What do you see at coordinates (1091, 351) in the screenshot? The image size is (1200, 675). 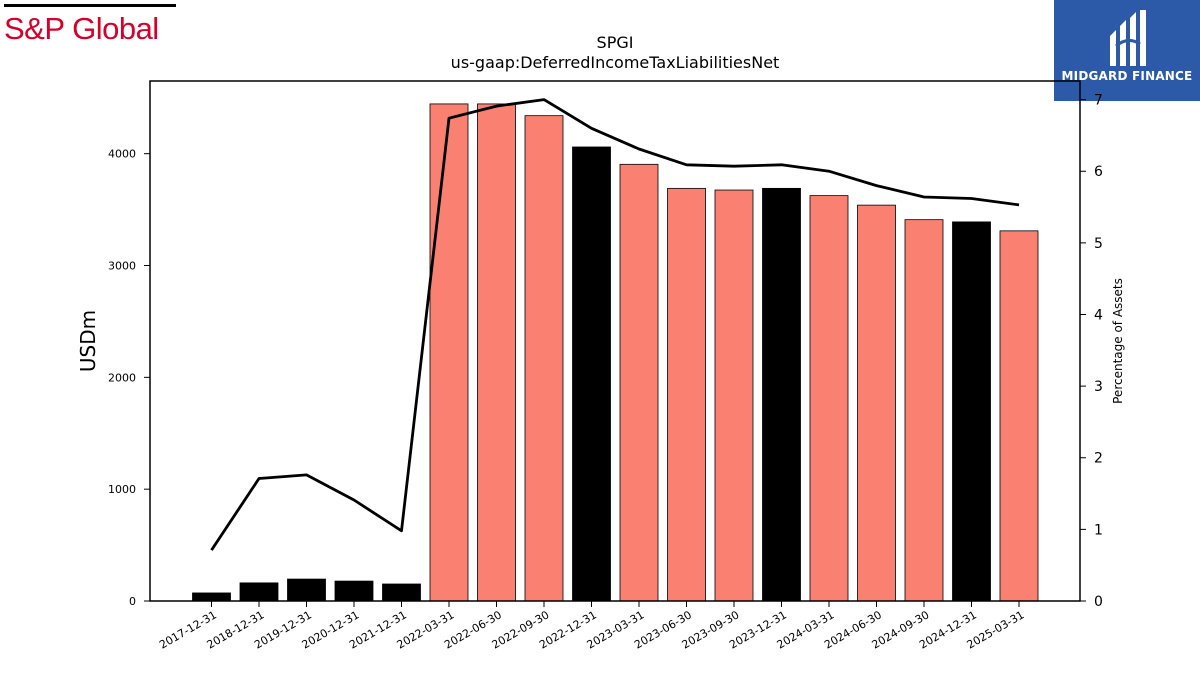 I see `right-axis-ticks: 0 1 2 3 4 5 6 7` at bounding box center [1091, 351].